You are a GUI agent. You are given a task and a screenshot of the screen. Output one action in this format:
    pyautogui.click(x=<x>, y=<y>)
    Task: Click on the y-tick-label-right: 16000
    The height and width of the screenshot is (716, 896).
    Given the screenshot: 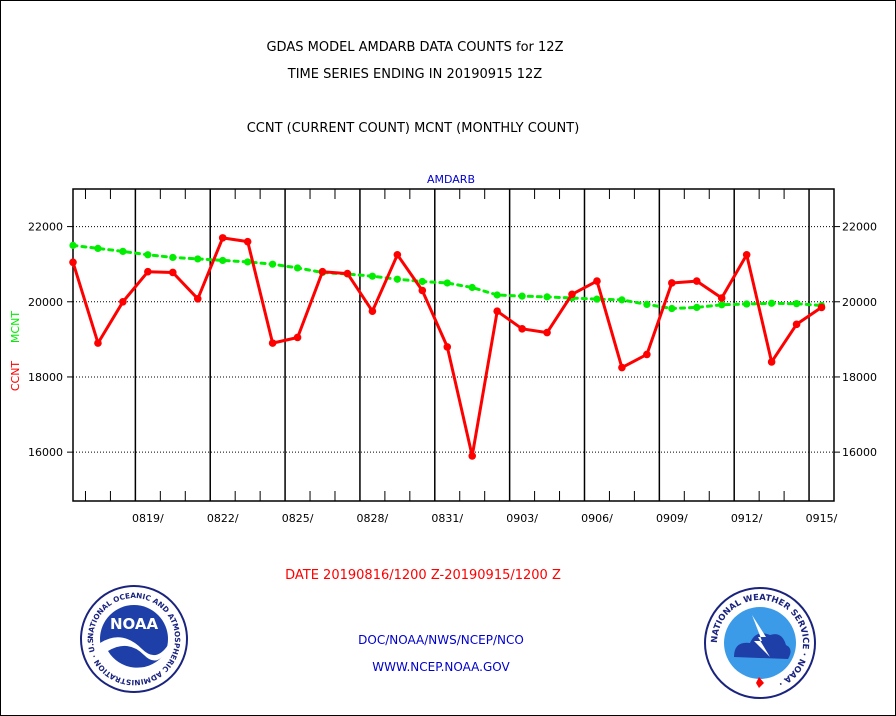 What is the action you would take?
    pyautogui.click(x=859, y=452)
    